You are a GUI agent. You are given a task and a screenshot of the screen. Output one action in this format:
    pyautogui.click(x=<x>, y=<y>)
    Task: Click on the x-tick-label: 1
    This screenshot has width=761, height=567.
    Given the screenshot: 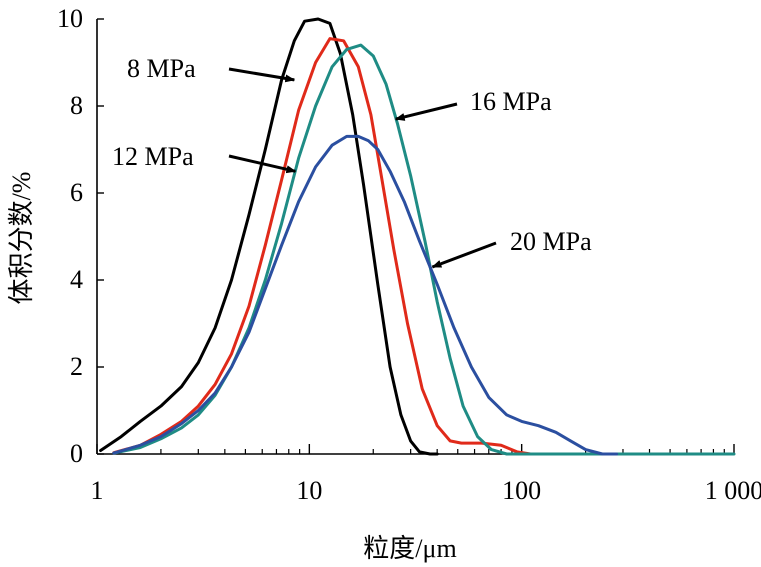 What is the action you would take?
    pyautogui.click(x=97, y=490)
    